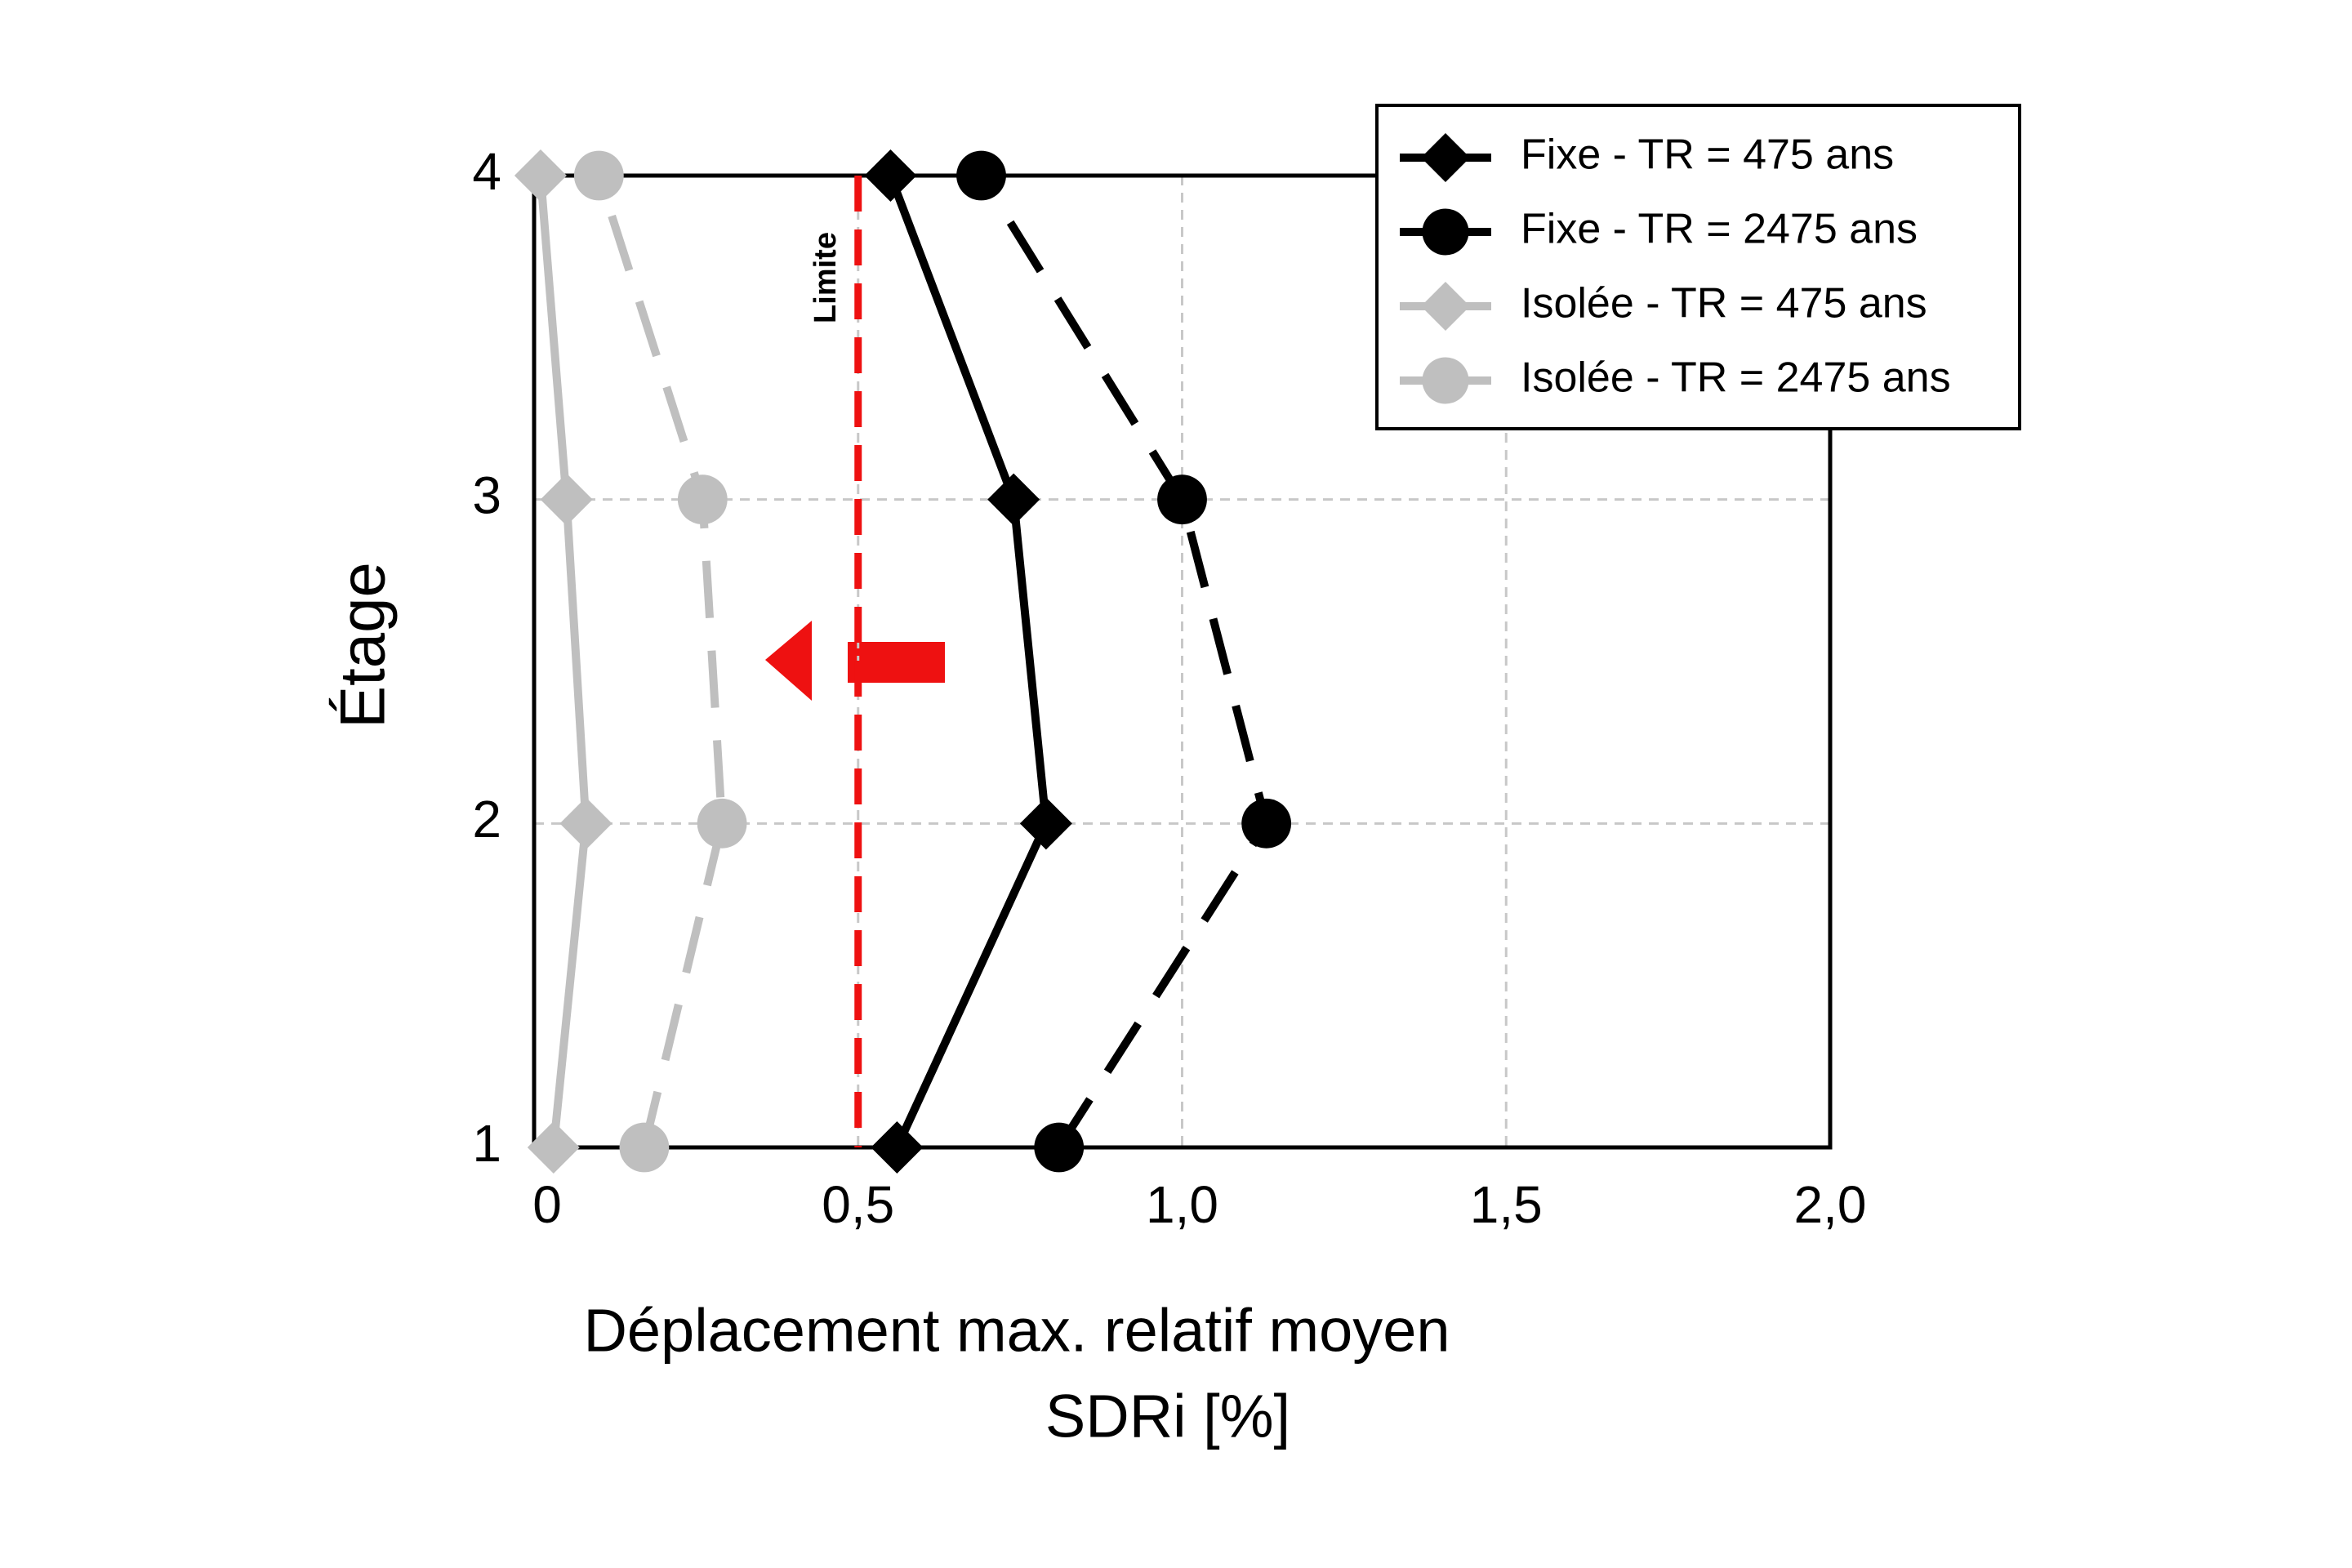 This screenshot has height=1568, width=2352. What do you see at coordinates (487, 819) in the screenshot?
I see `y-tick-label: 2` at bounding box center [487, 819].